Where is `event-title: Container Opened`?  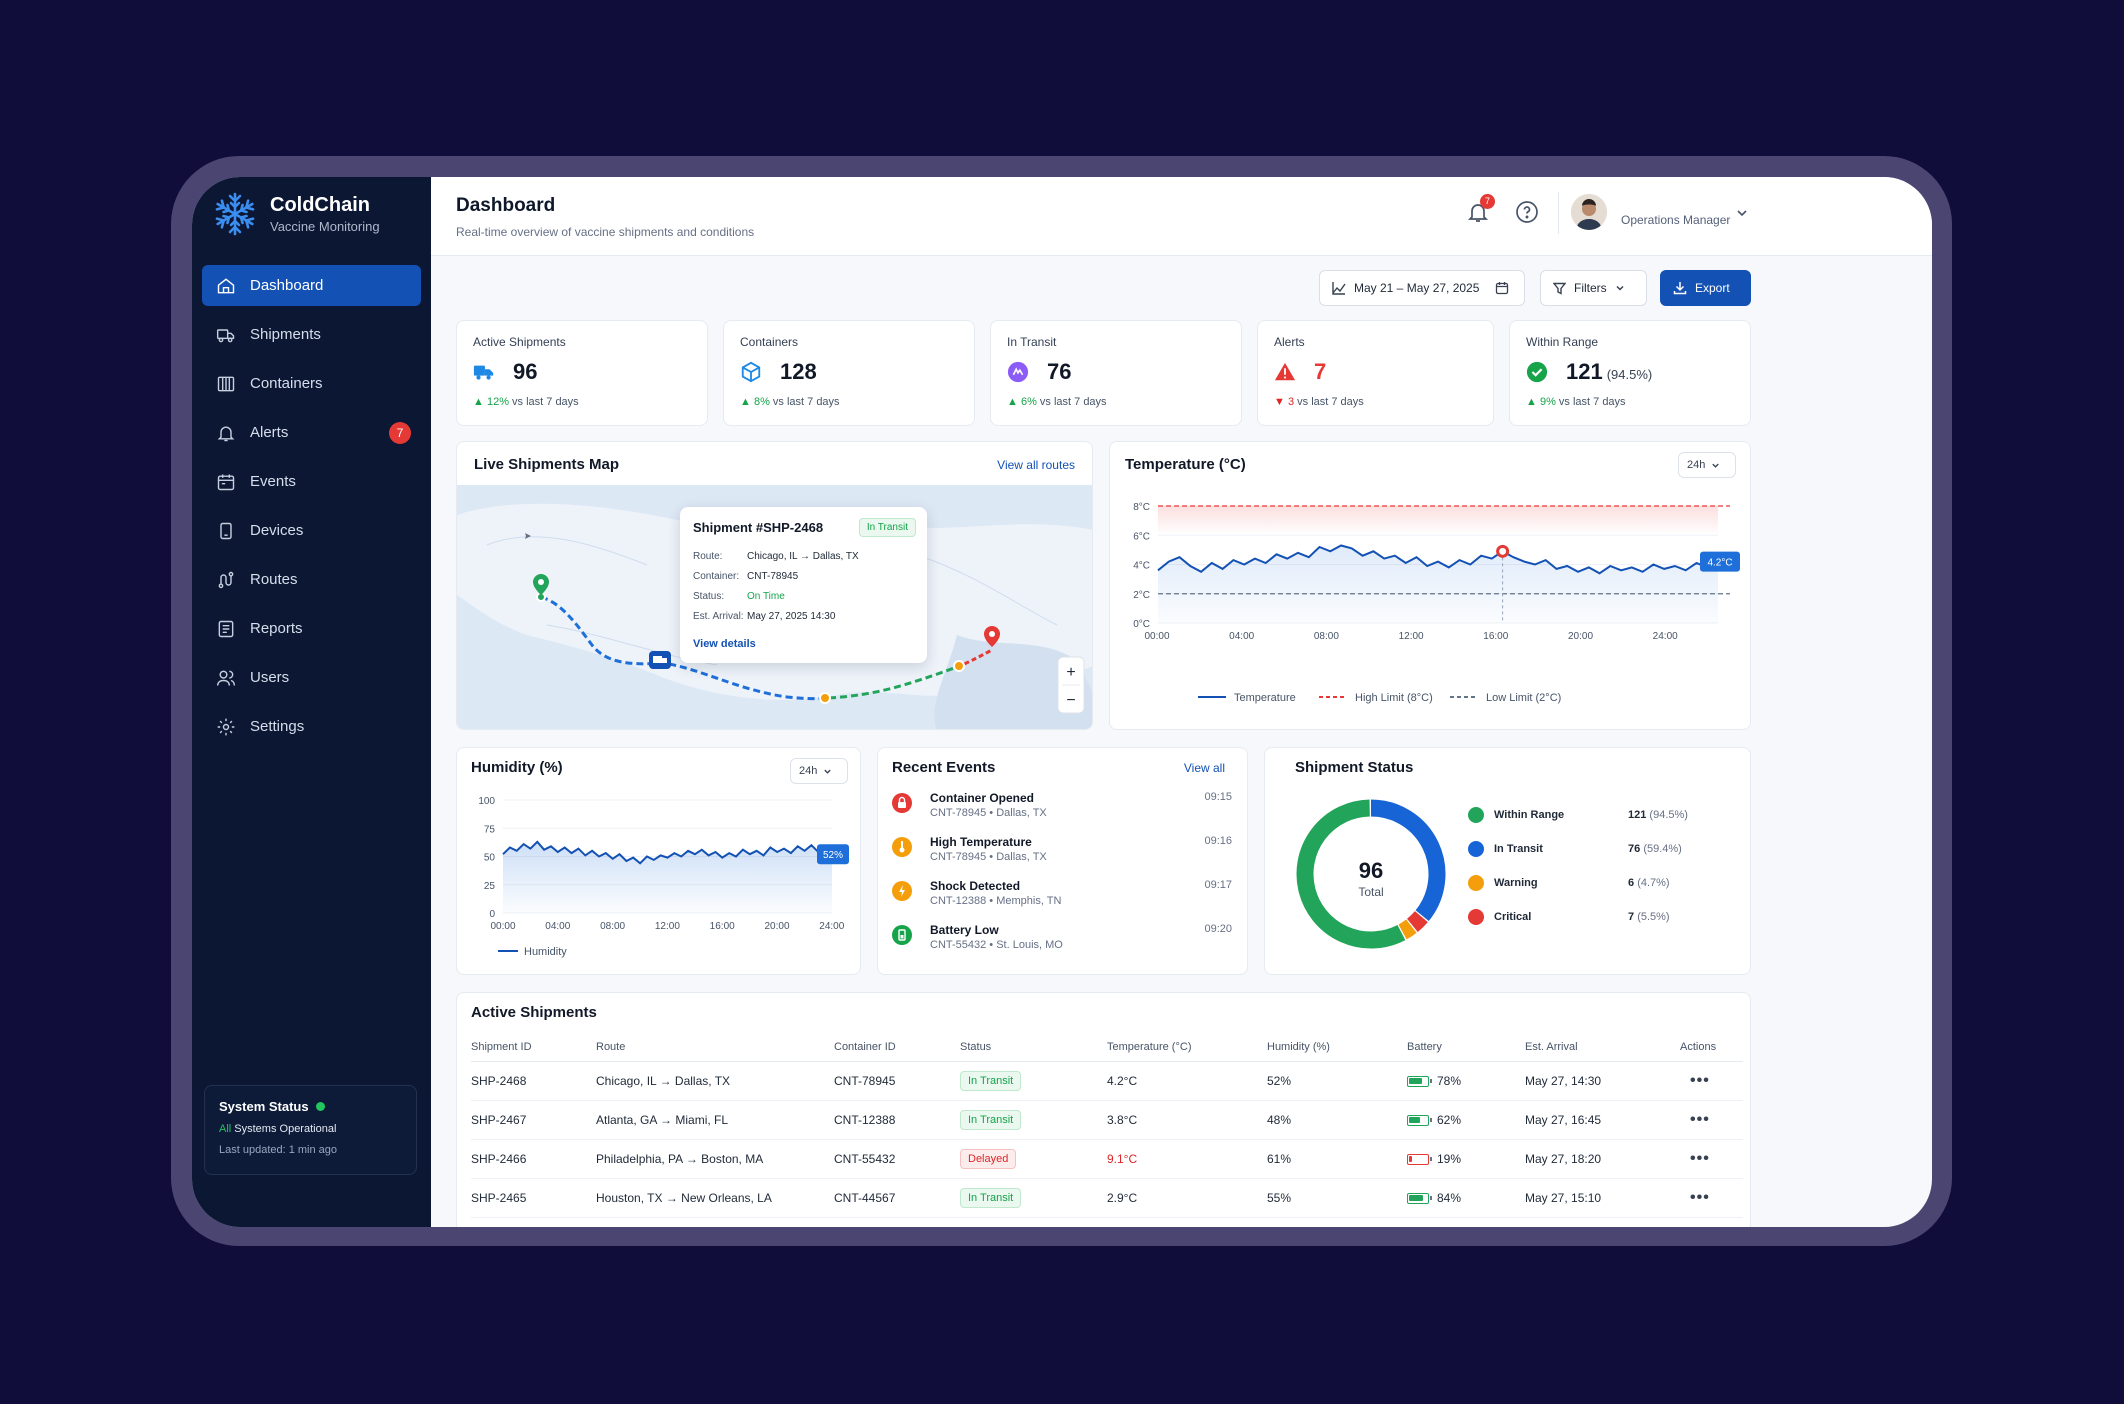 event-title: Container Opened is located at coordinates (982, 798).